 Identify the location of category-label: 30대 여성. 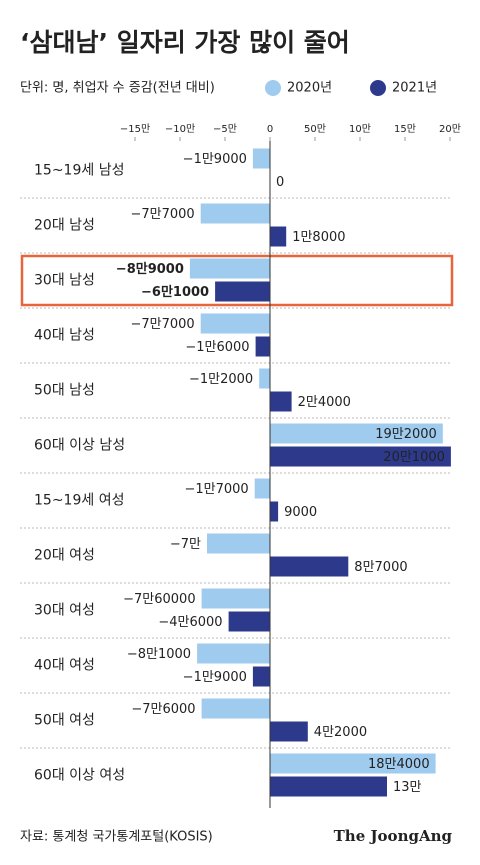
(64, 611).